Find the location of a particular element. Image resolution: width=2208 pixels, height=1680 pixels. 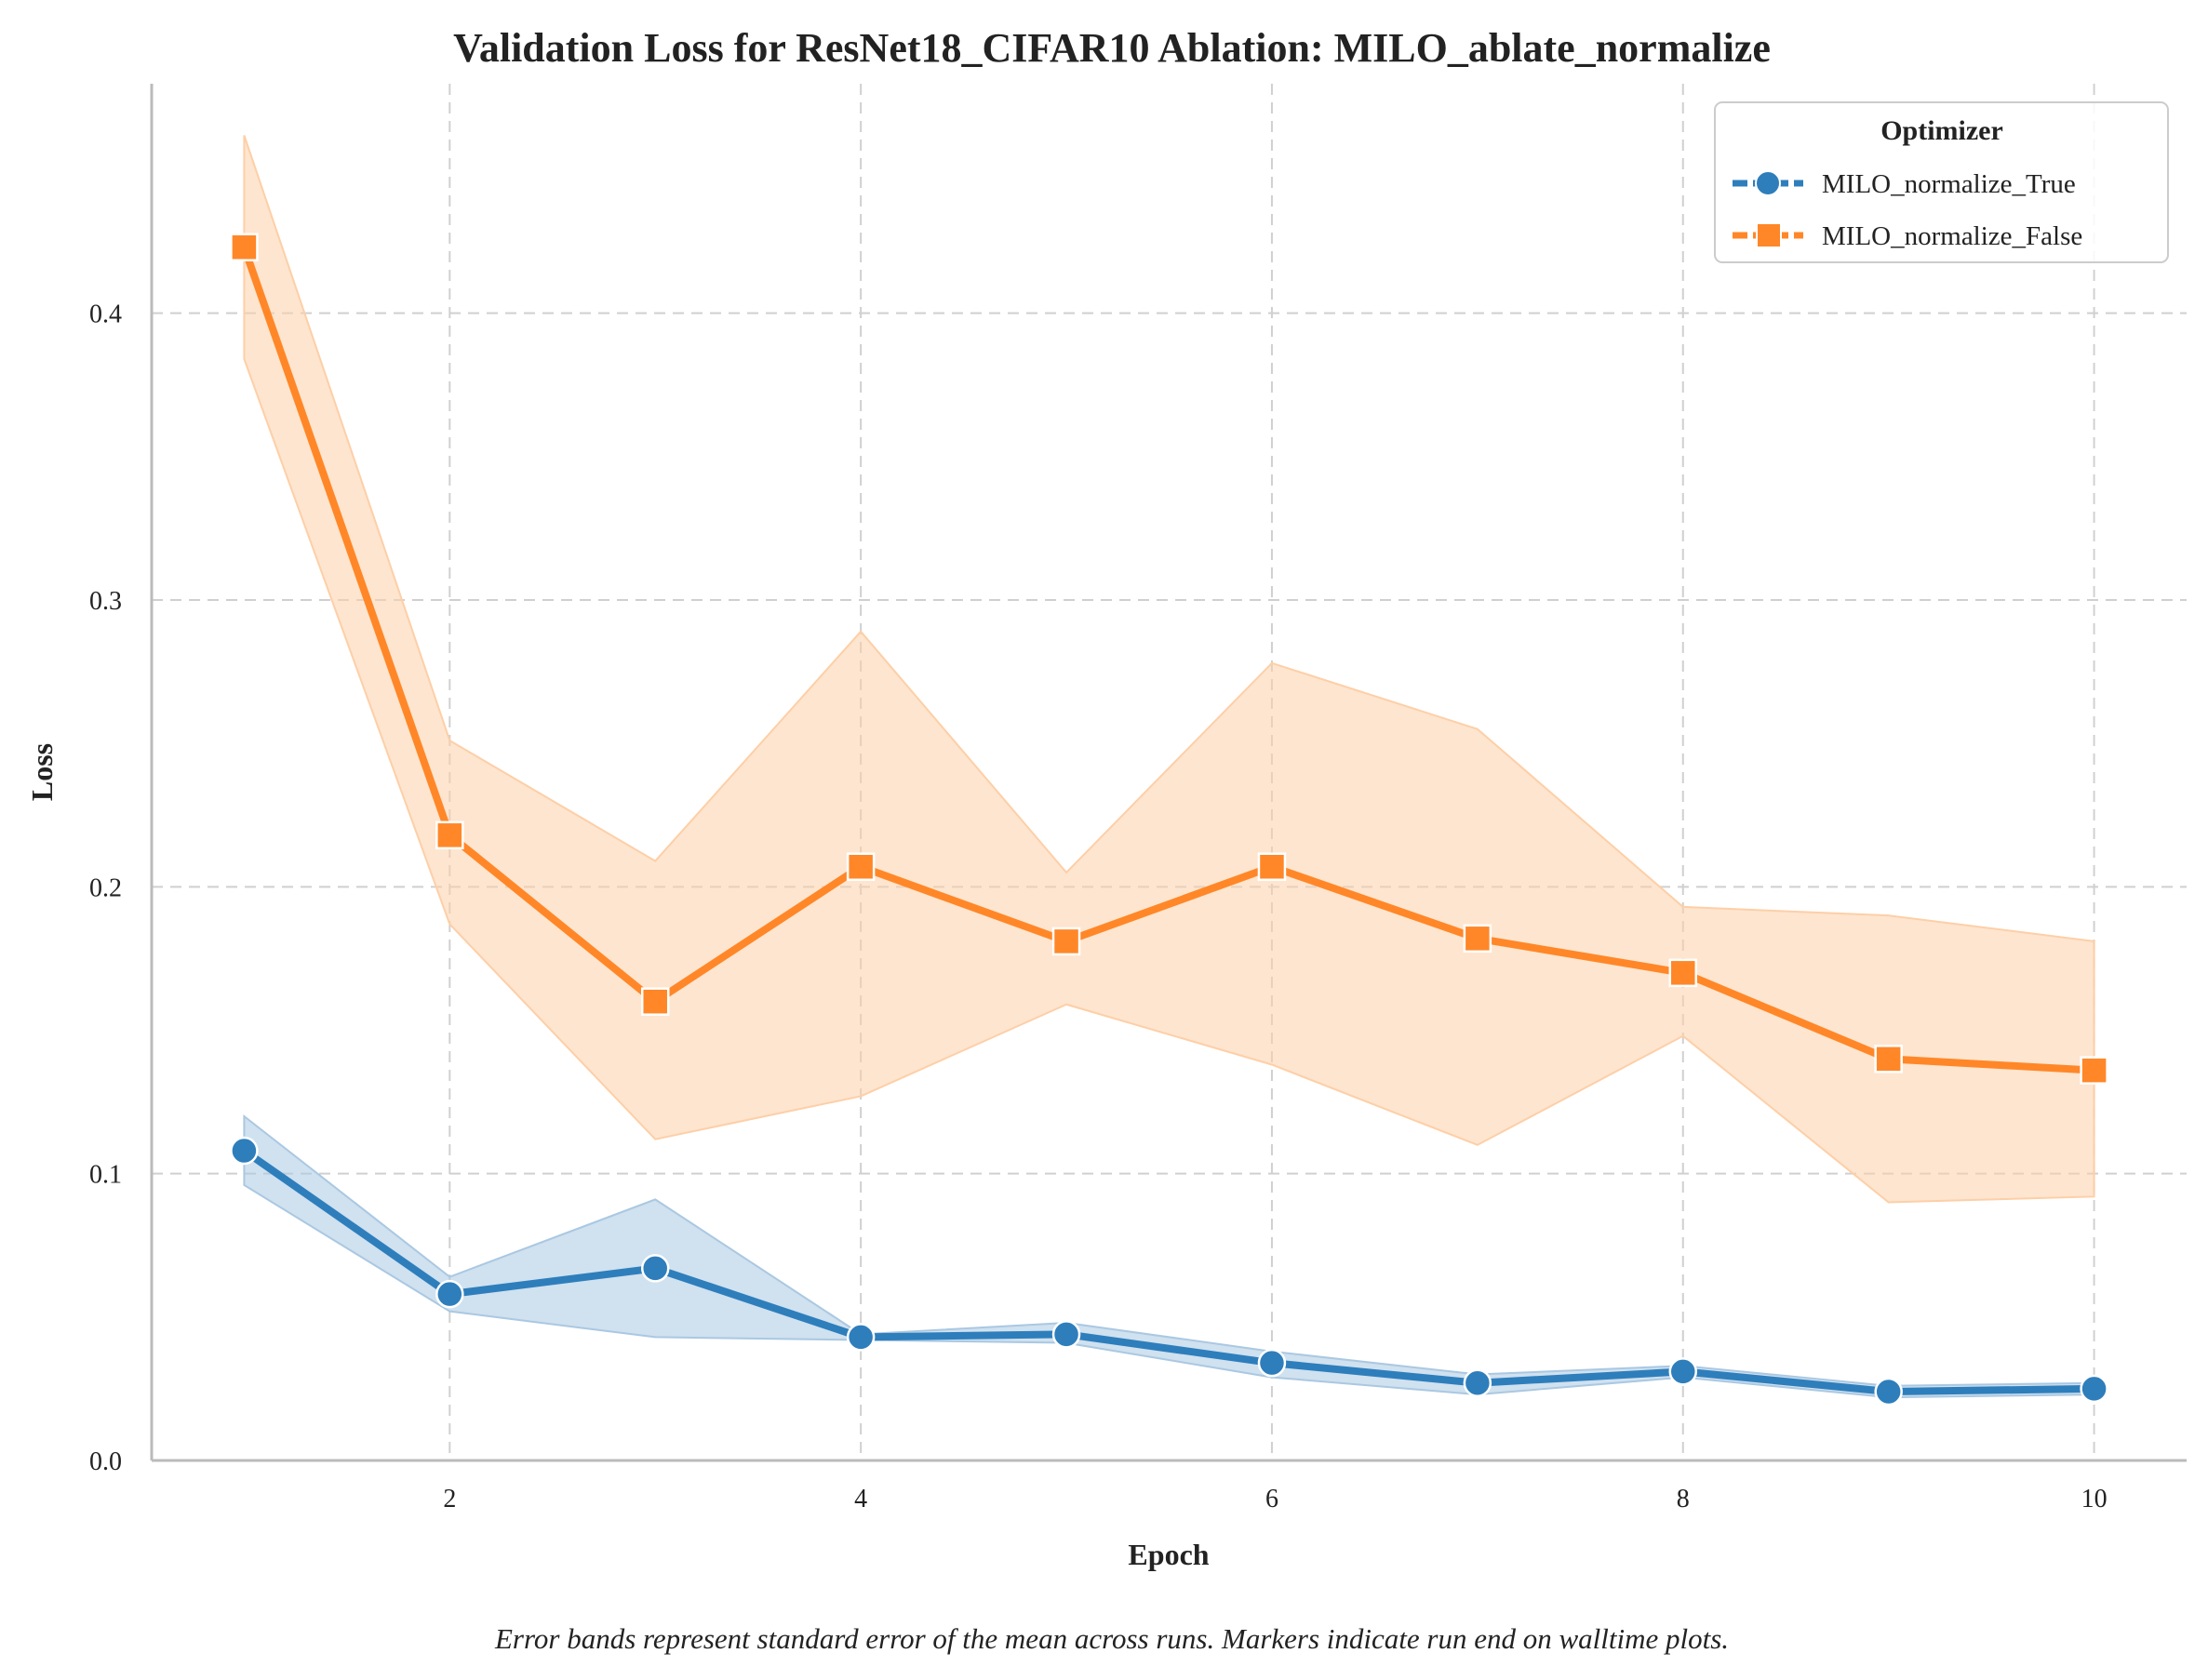

y-tick-label: 0.3 is located at coordinates (105, 601).